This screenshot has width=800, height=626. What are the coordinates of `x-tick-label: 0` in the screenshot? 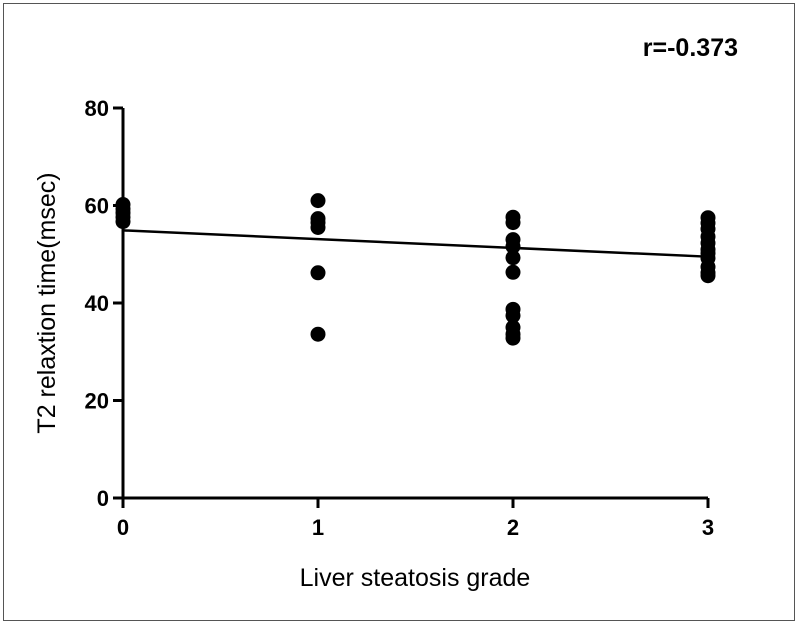 It's located at (123, 527).